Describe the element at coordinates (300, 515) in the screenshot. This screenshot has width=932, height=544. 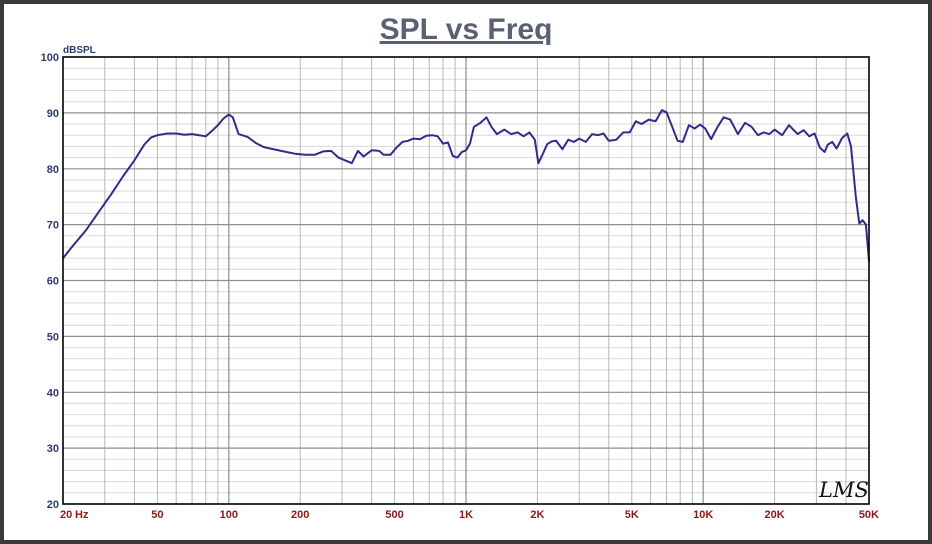
I see `x-tick-label: 200` at that location.